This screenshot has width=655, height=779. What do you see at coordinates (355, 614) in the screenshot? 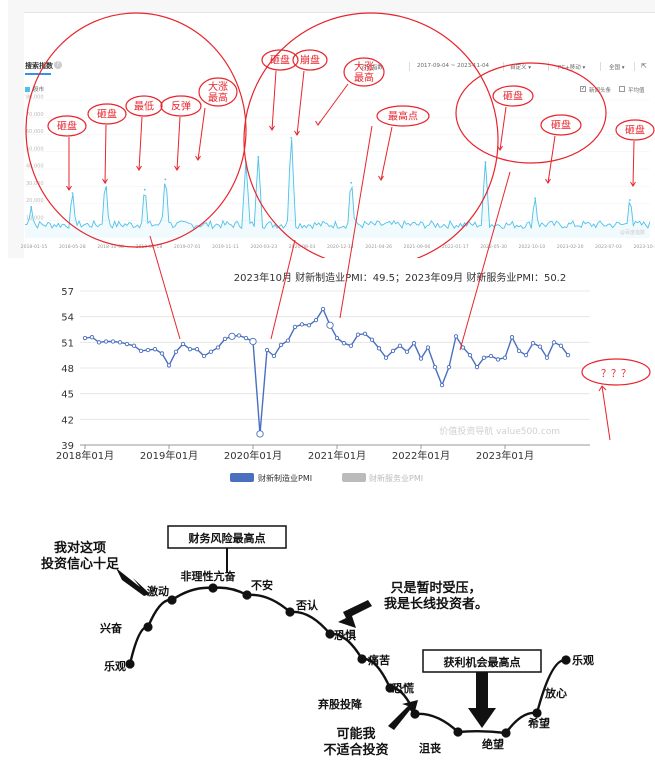
I see `note-long-term-arrow` at bounding box center [355, 614].